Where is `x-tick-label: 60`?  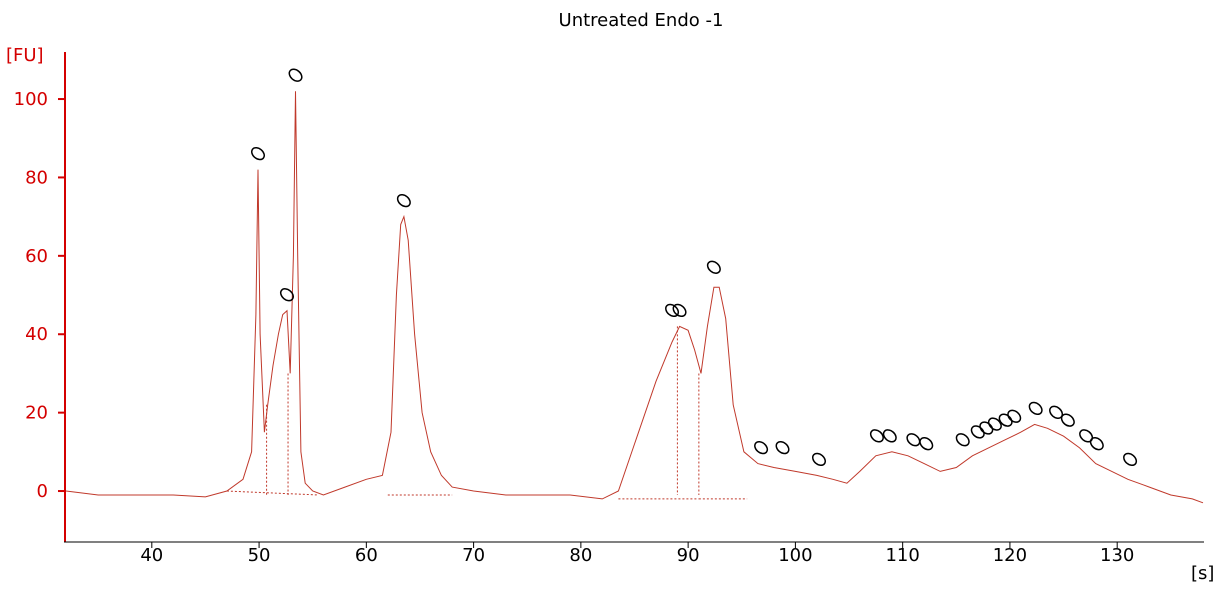 x-tick-label: 60 is located at coordinates (366, 555).